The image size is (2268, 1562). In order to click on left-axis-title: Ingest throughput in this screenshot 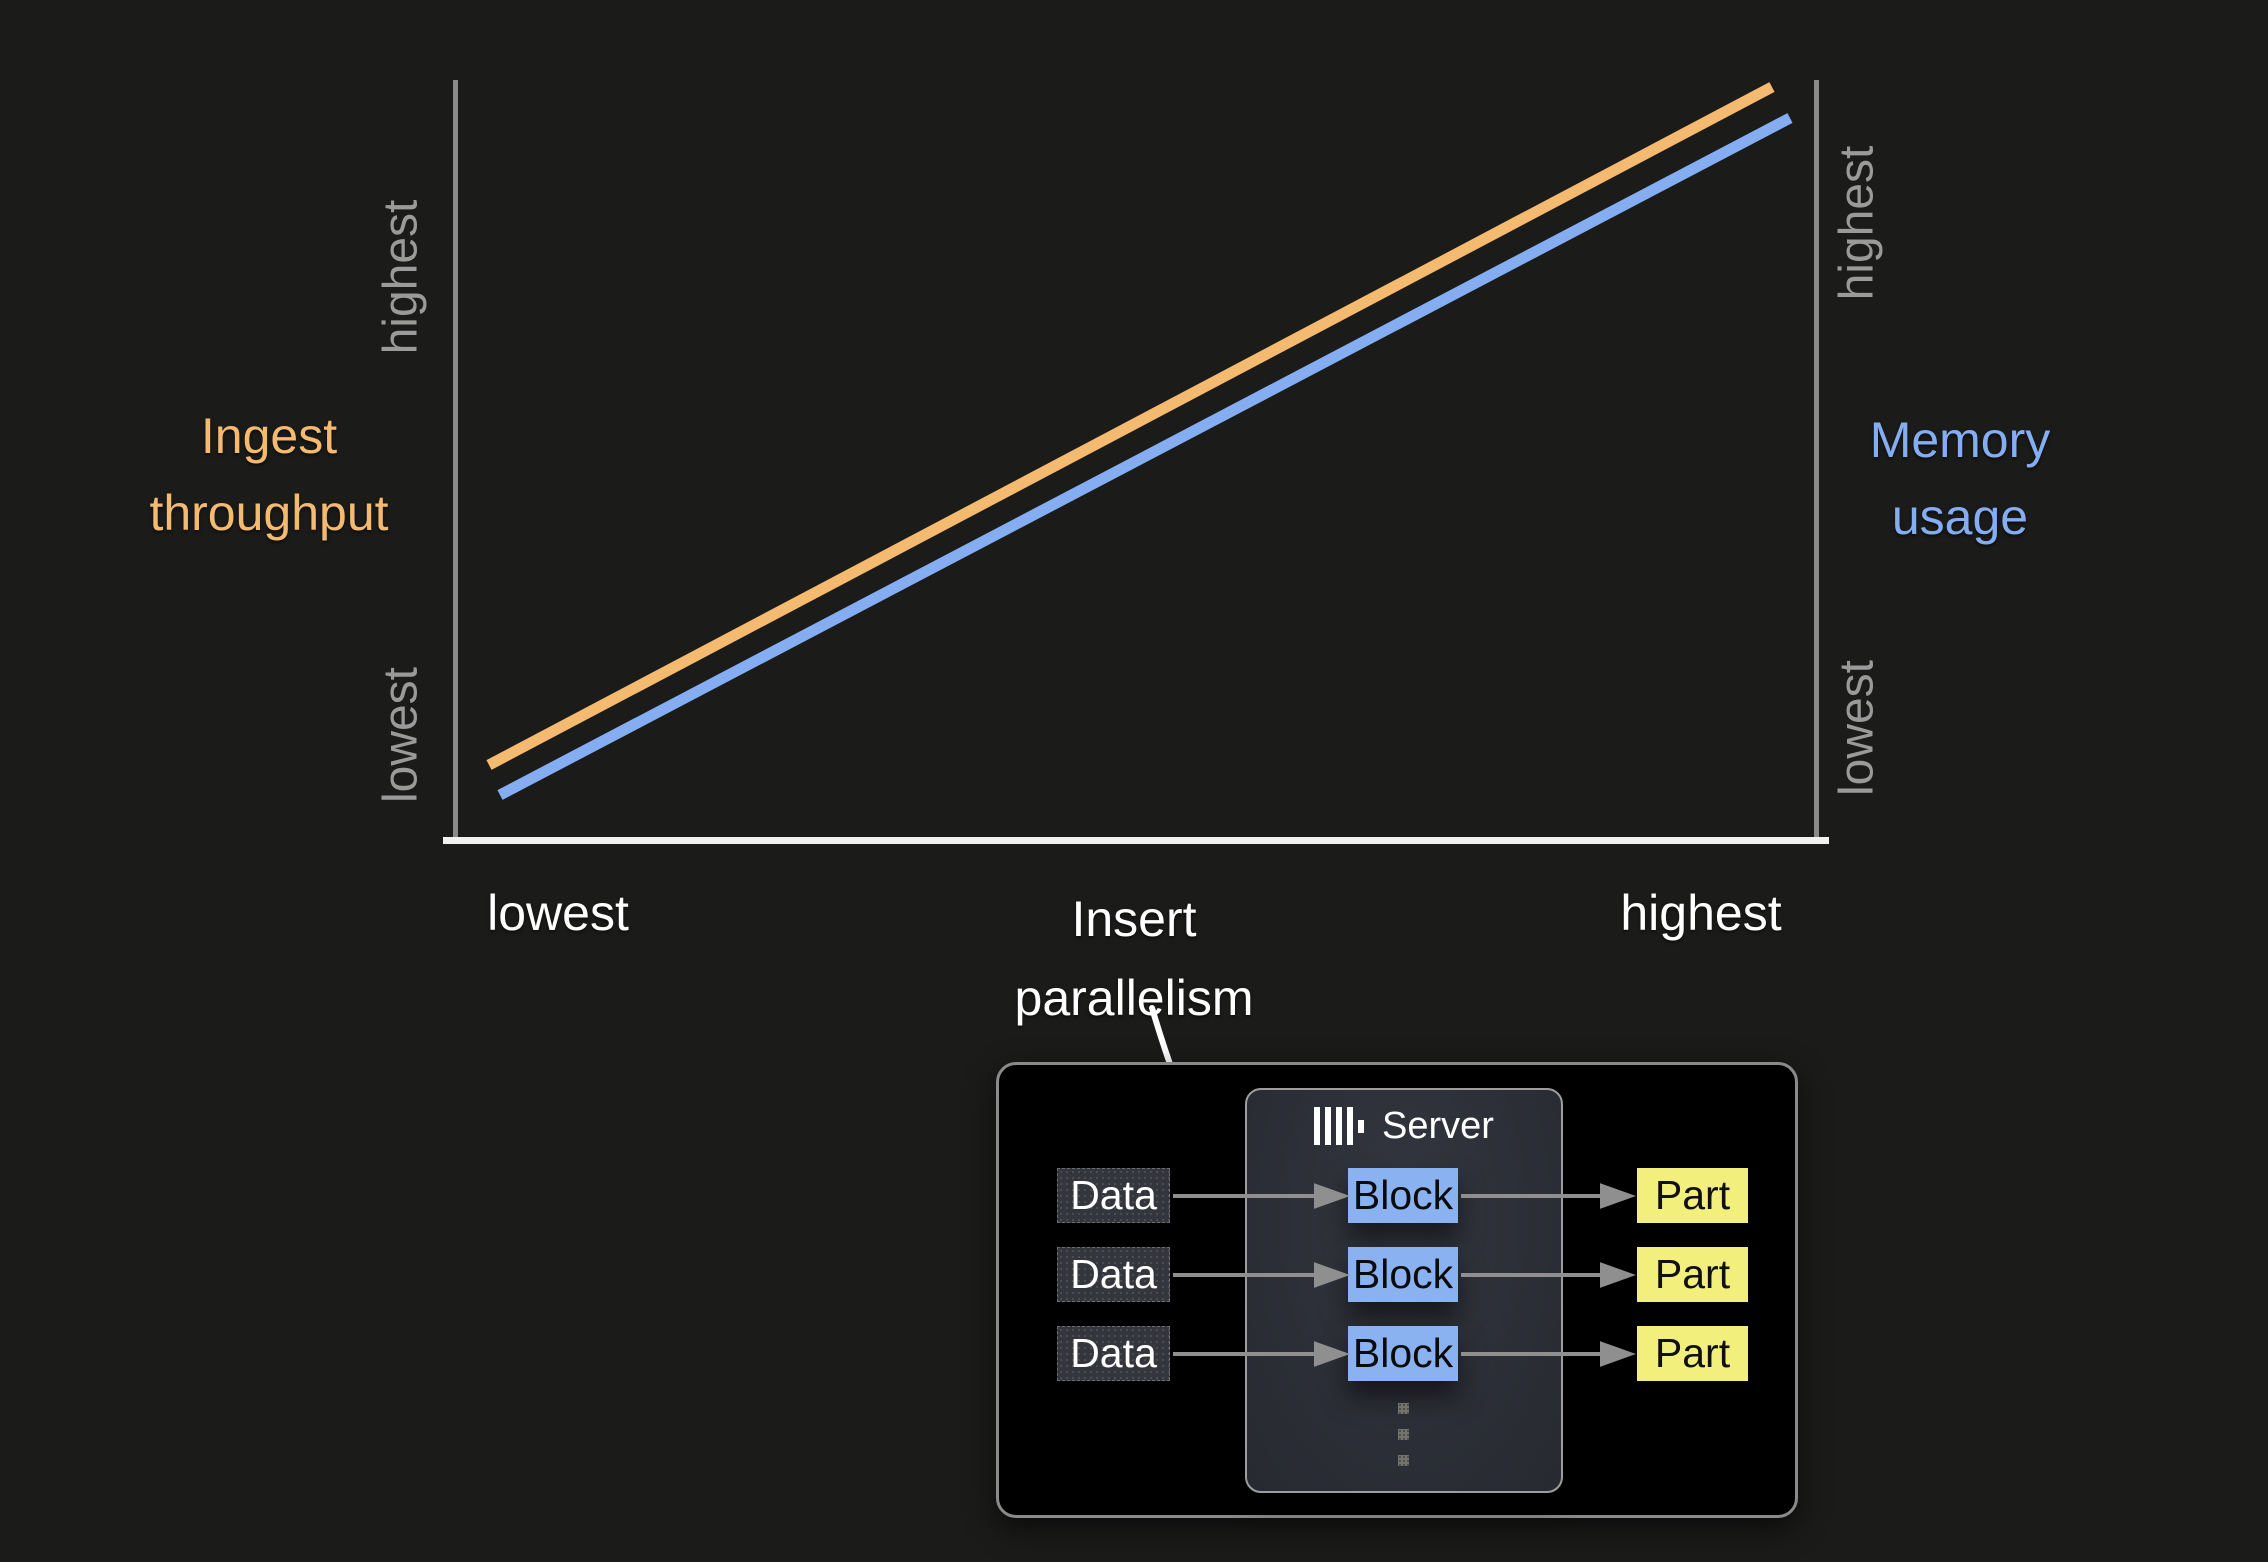, I will do `click(269, 475)`.